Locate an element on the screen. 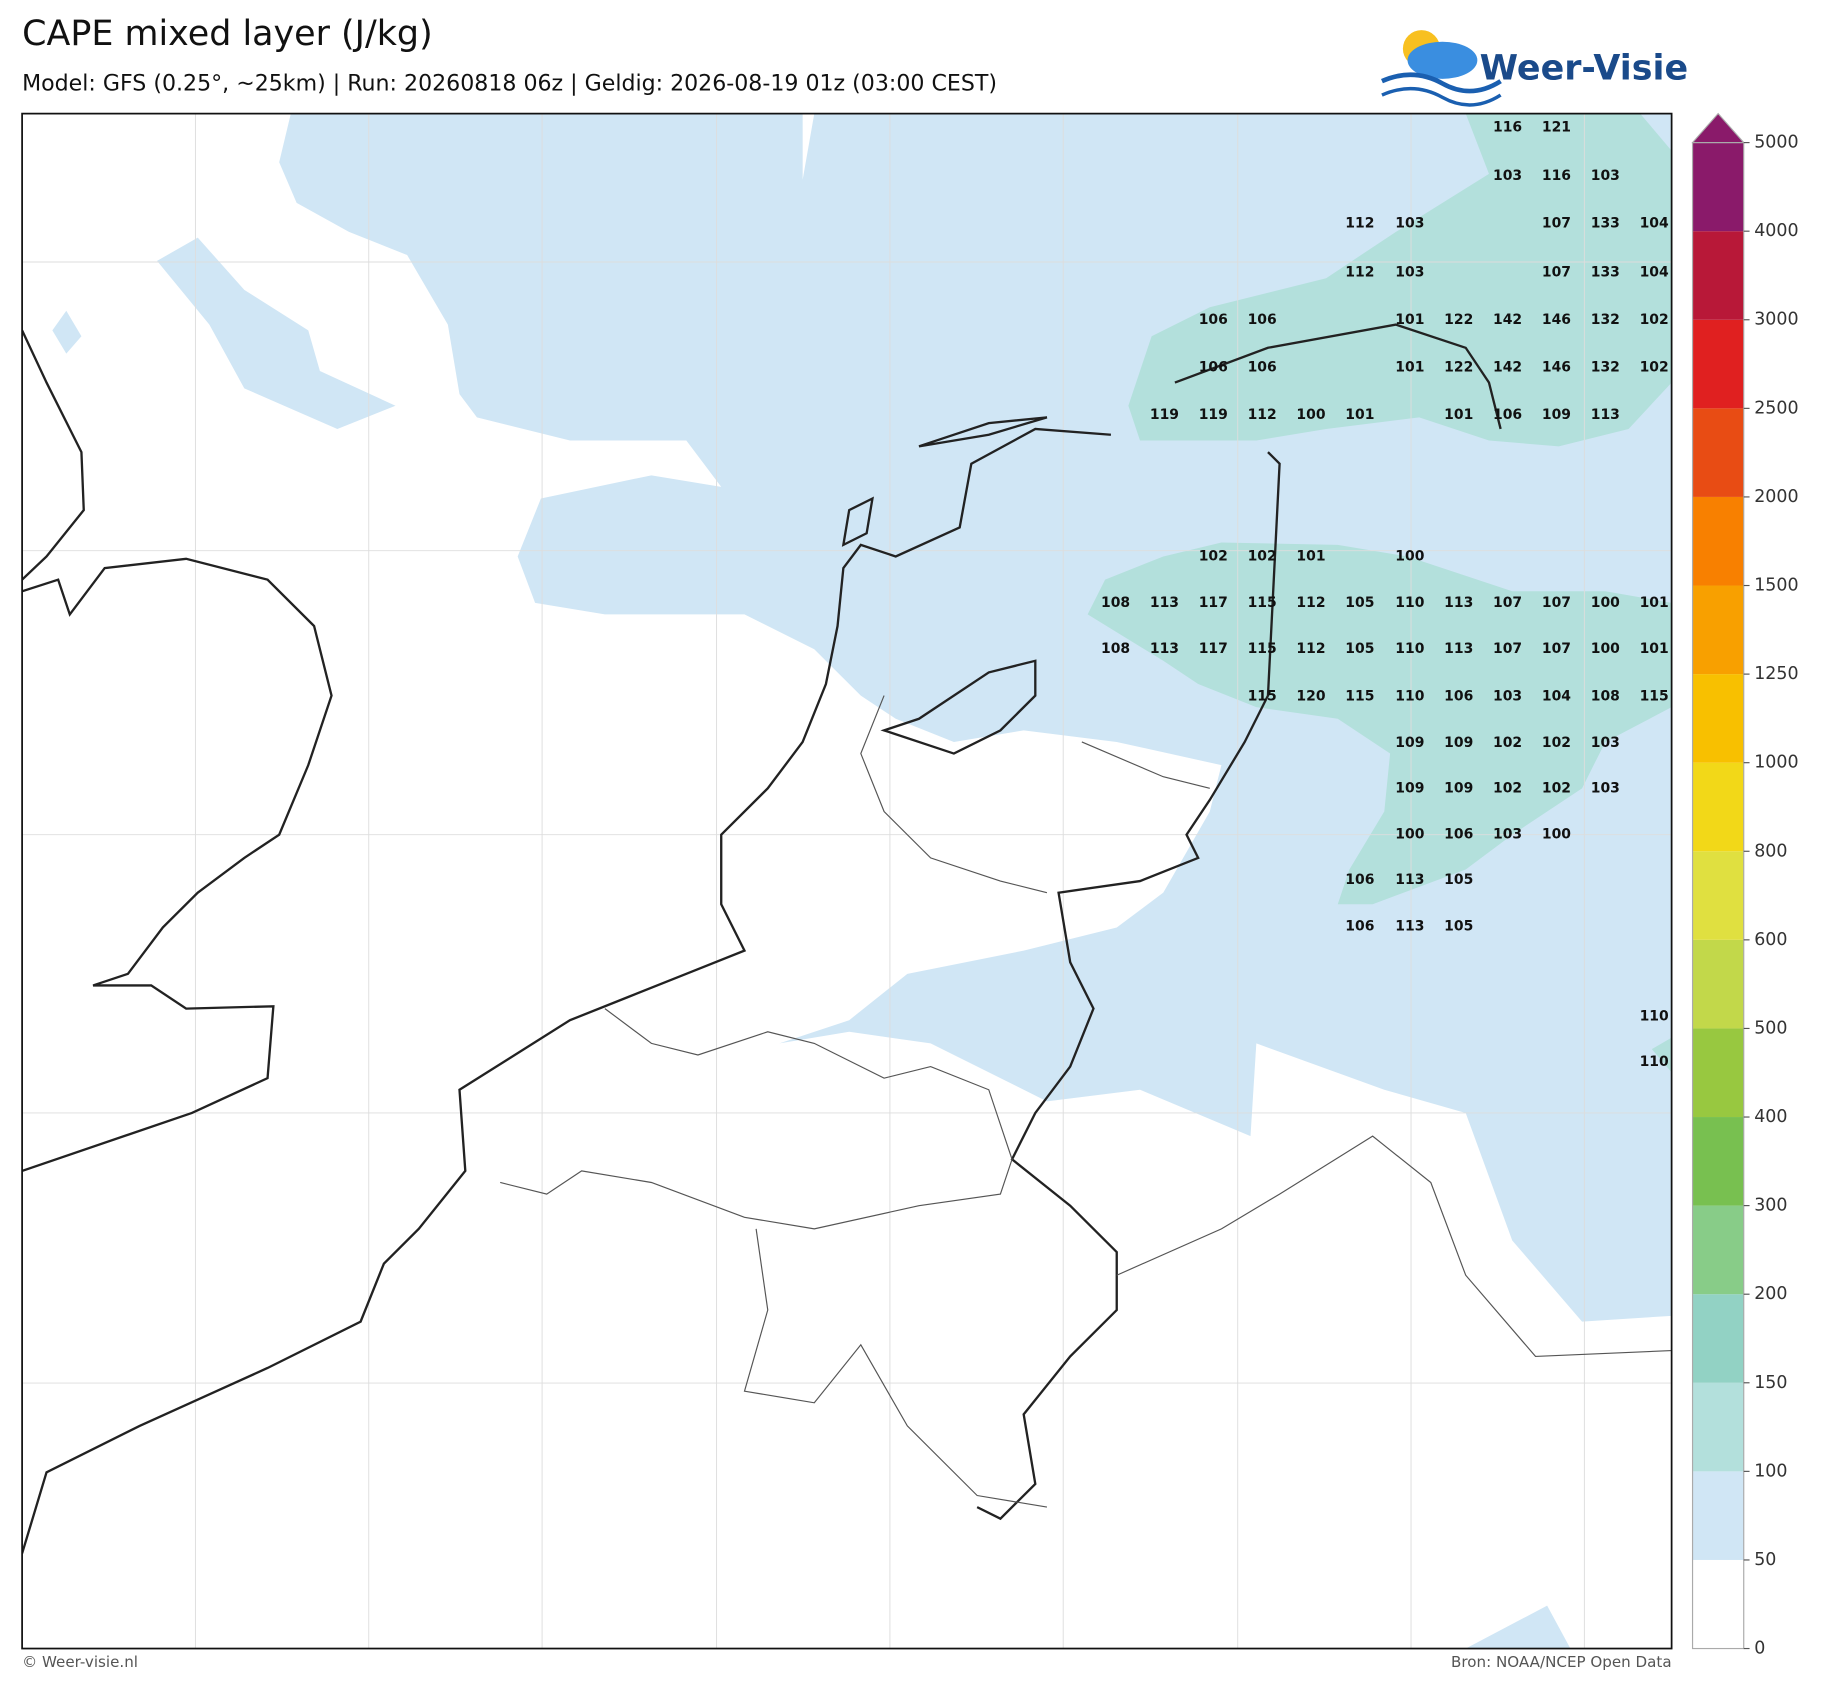 The width and height of the screenshot is (1824, 1681). cape-label: 120 is located at coordinates (1310, 697).